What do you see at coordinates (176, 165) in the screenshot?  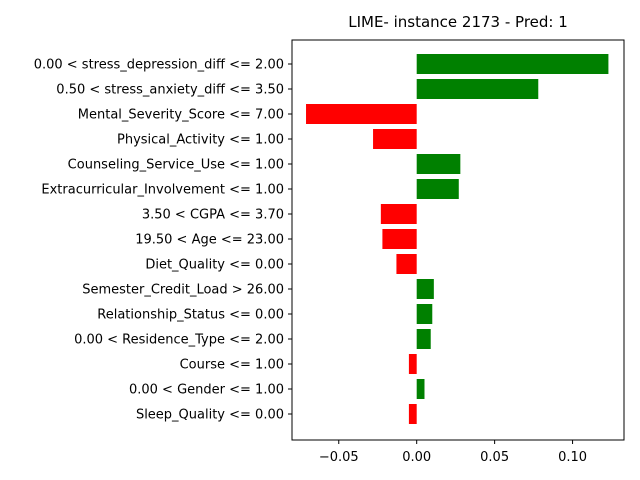 I see `y-tick-label-4: Counseling_Service_Use <= 1.00` at bounding box center [176, 165].